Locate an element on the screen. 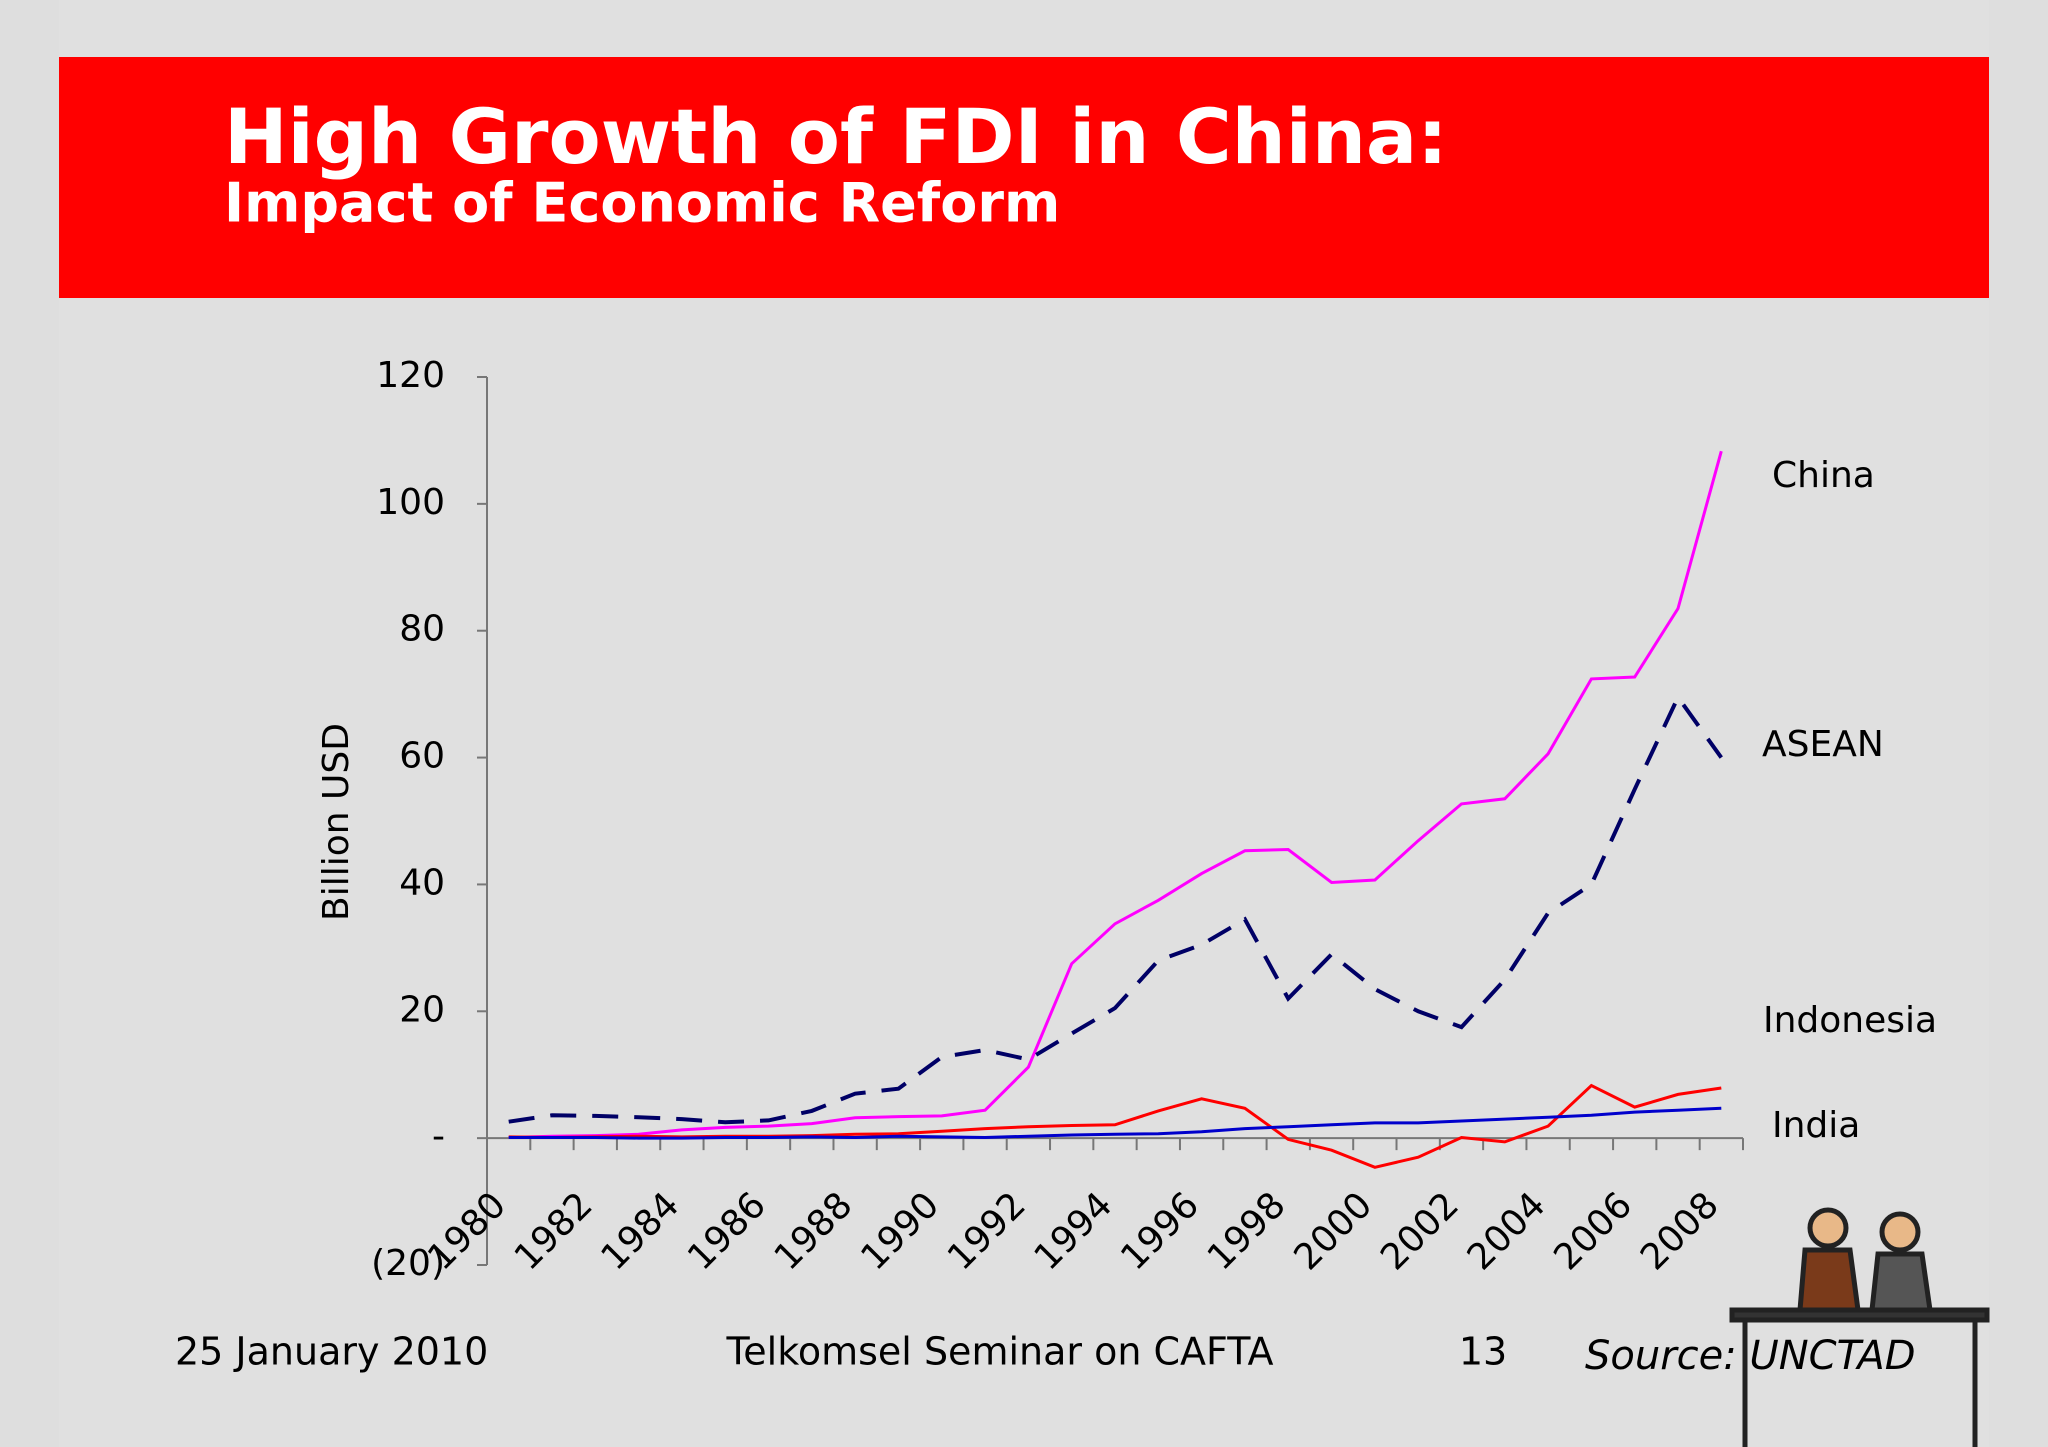  footer-date: 25 January 2010 is located at coordinates (331, 1352).